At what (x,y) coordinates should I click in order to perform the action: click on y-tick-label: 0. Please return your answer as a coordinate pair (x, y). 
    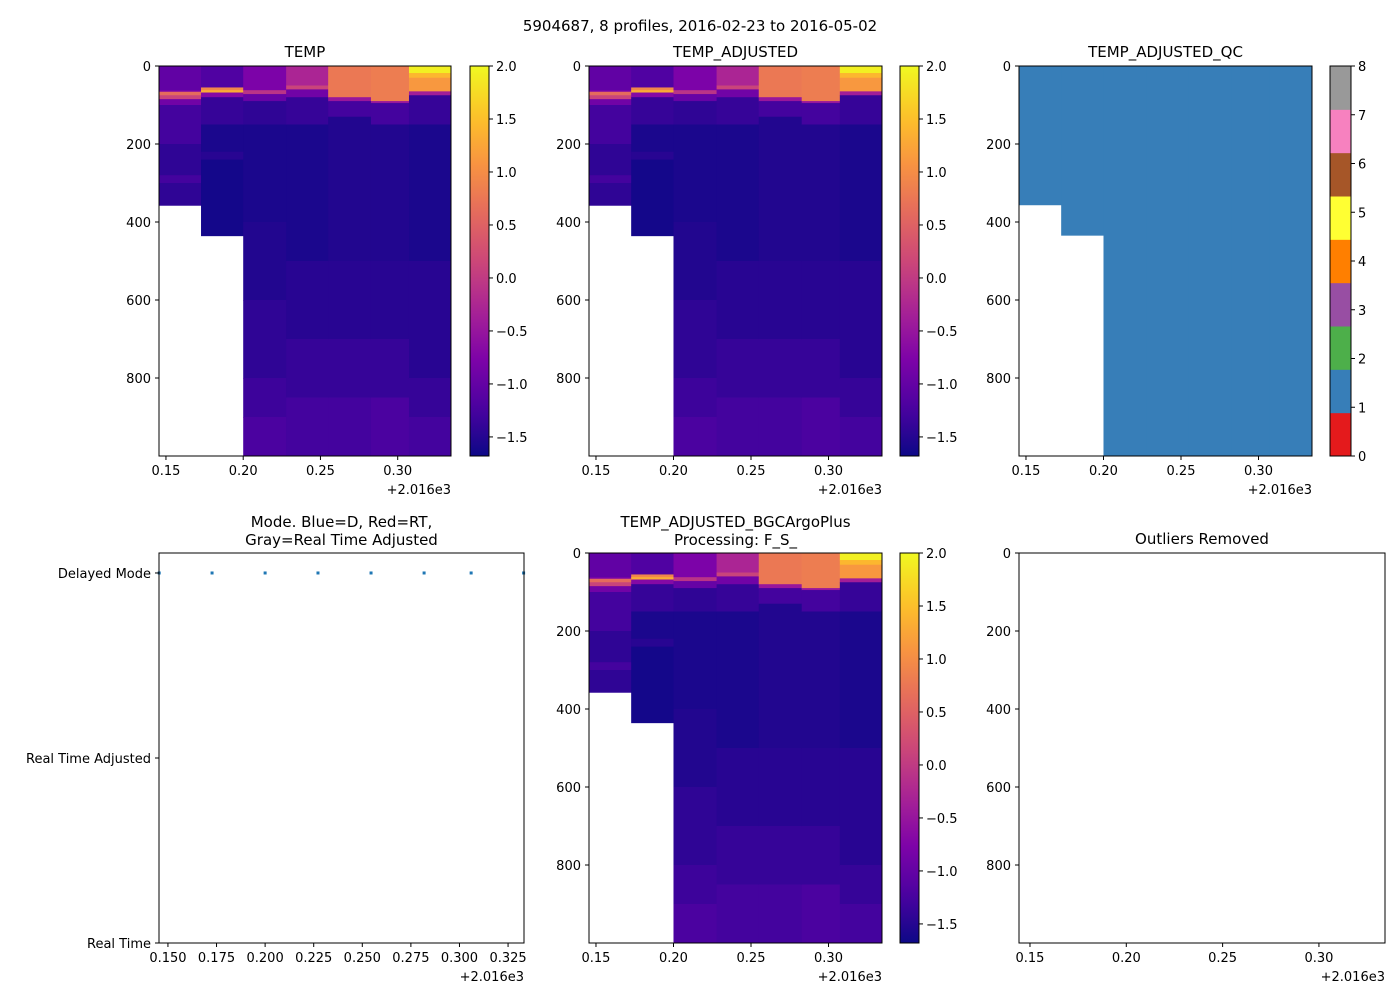
    Looking at the image, I should click on (147, 67).